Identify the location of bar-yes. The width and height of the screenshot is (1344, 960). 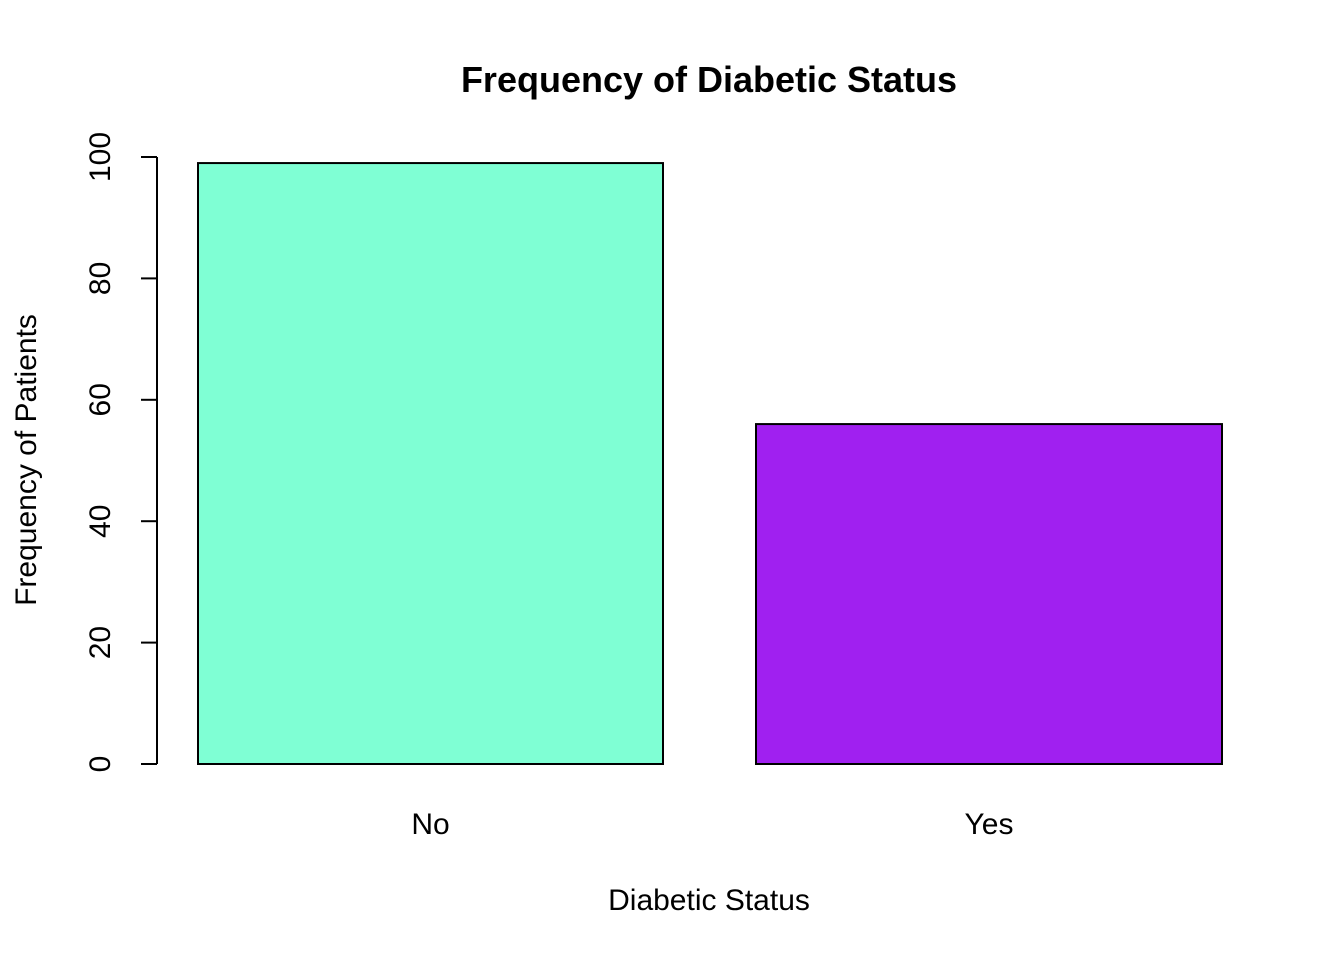
(989, 594).